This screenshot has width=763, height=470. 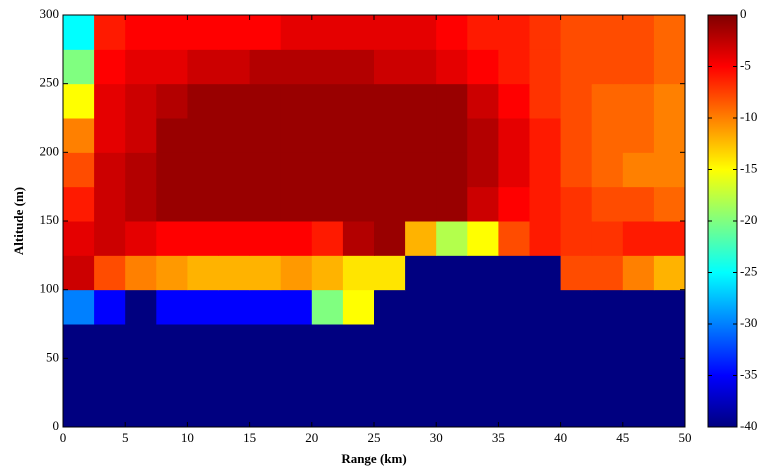 What do you see at coordinates (50, 150) in the screenshot?
I see `y-tick-label: 200` at bounding box center [50, 150].